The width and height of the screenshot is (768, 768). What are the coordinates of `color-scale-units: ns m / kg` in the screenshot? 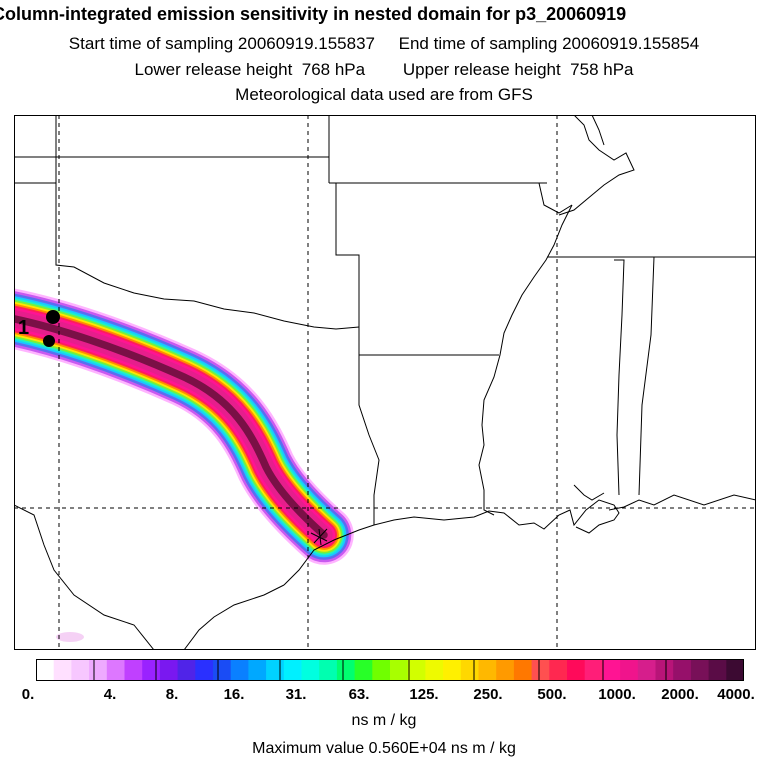 It's located at (384, 720).